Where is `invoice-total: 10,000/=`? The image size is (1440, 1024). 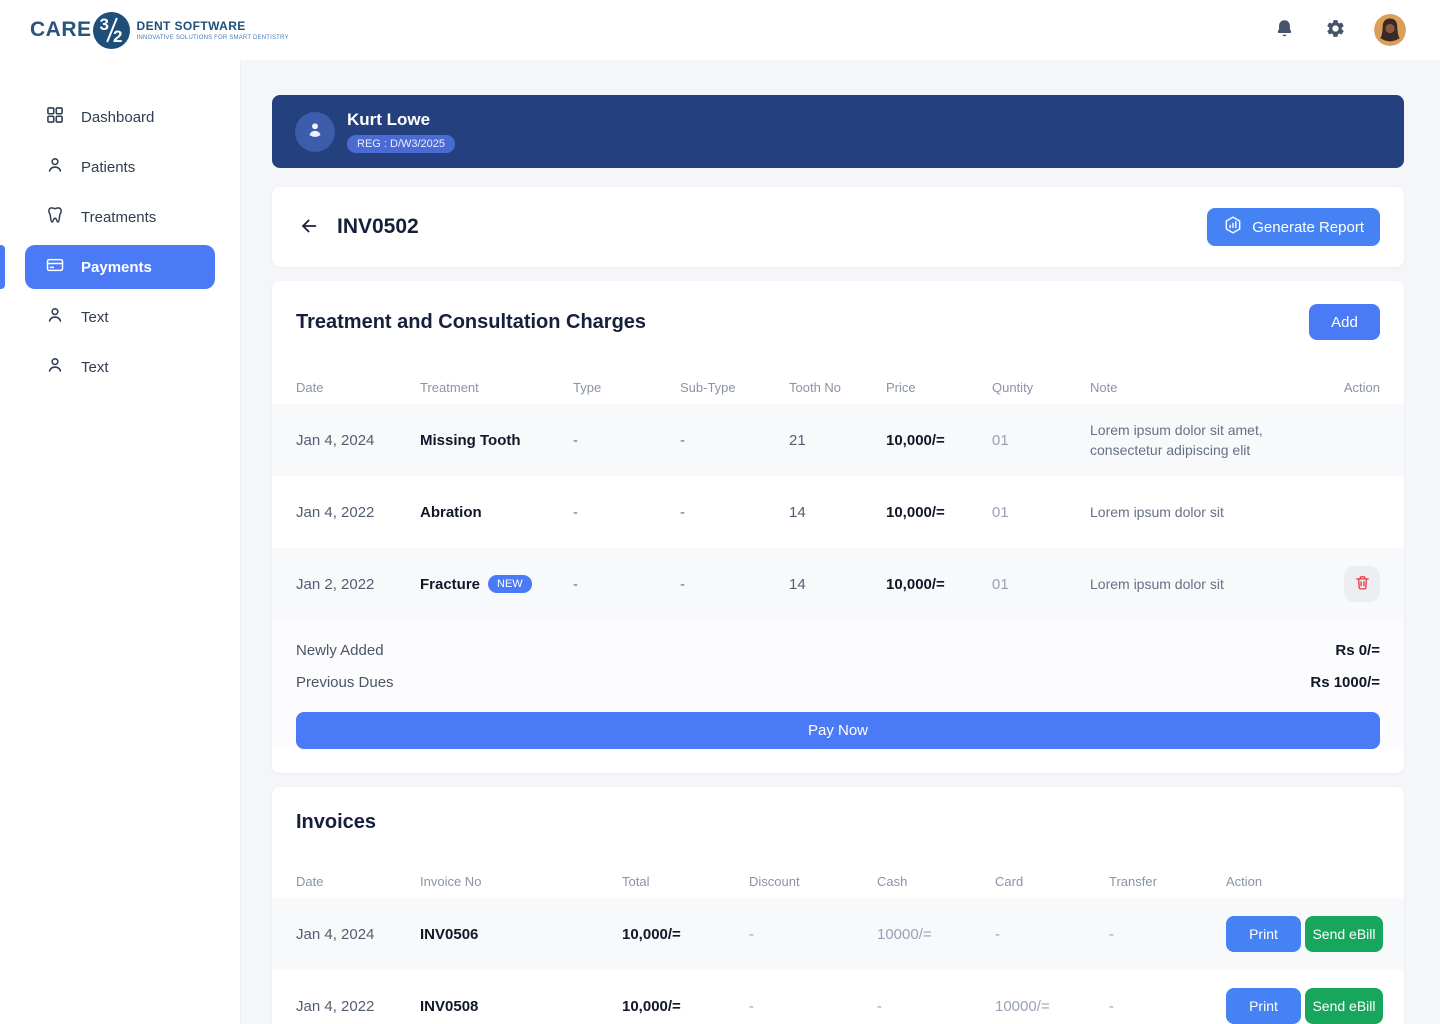
invoice-total: 10,000/= is located at coordinates (651, 1006).